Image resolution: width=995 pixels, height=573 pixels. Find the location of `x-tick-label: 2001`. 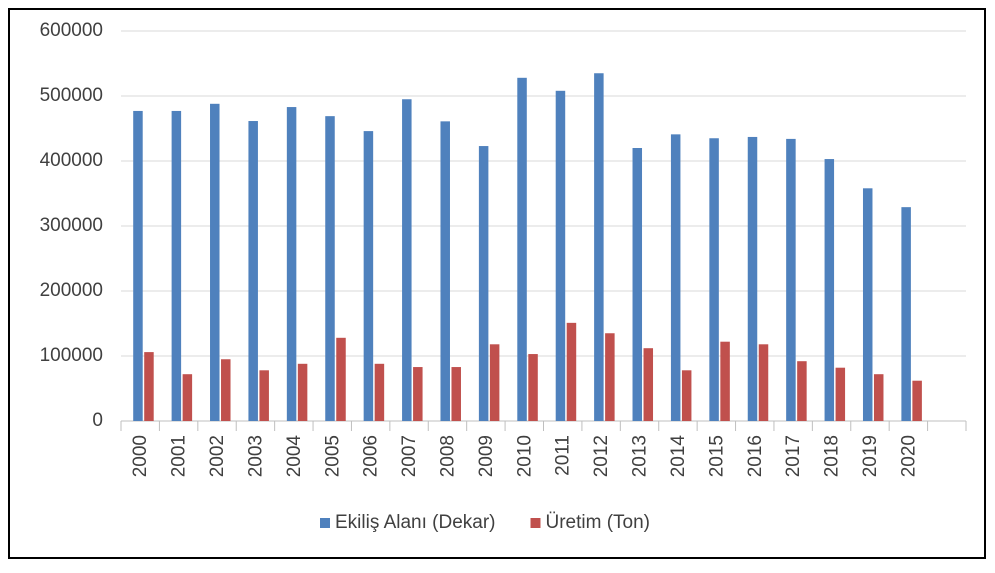

x-tick-label: 2001 is located at coordinates (179, 456).